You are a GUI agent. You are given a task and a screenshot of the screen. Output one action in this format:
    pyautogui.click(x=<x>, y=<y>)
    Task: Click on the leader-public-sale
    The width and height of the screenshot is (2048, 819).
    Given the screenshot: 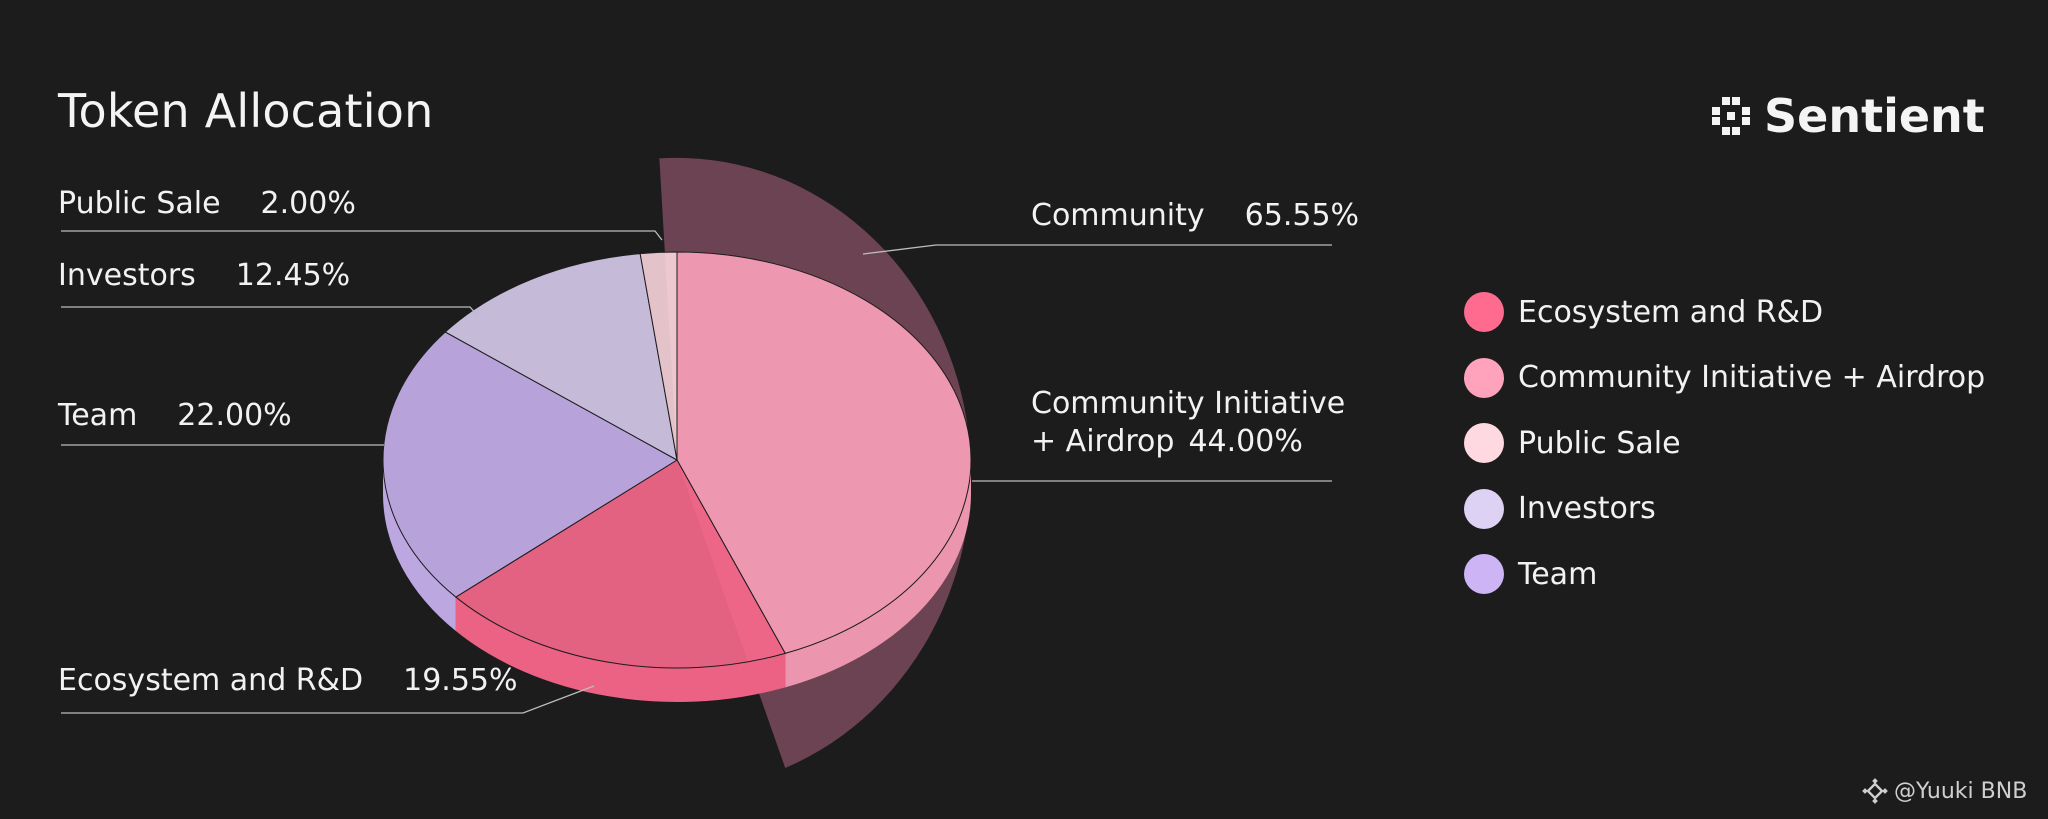 What is the action you would take?
    pyautogui.click(x=362, y=235)
    